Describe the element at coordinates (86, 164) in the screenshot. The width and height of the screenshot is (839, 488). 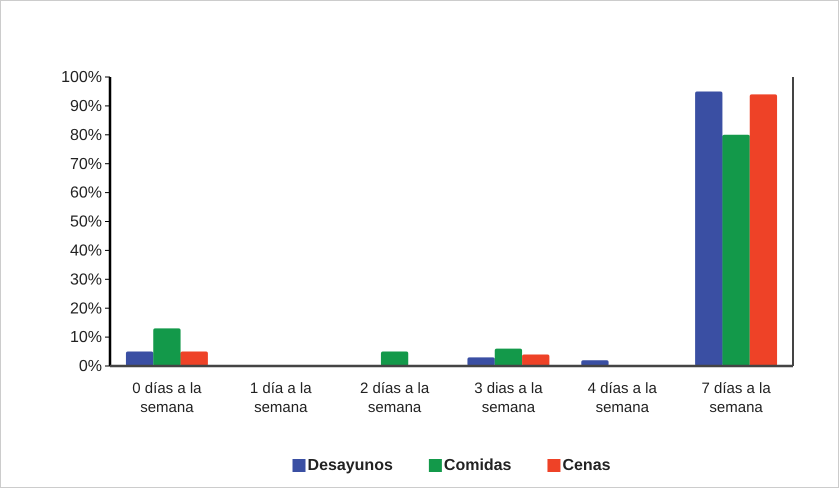
I see `y-tick-label: 70%` at that location.